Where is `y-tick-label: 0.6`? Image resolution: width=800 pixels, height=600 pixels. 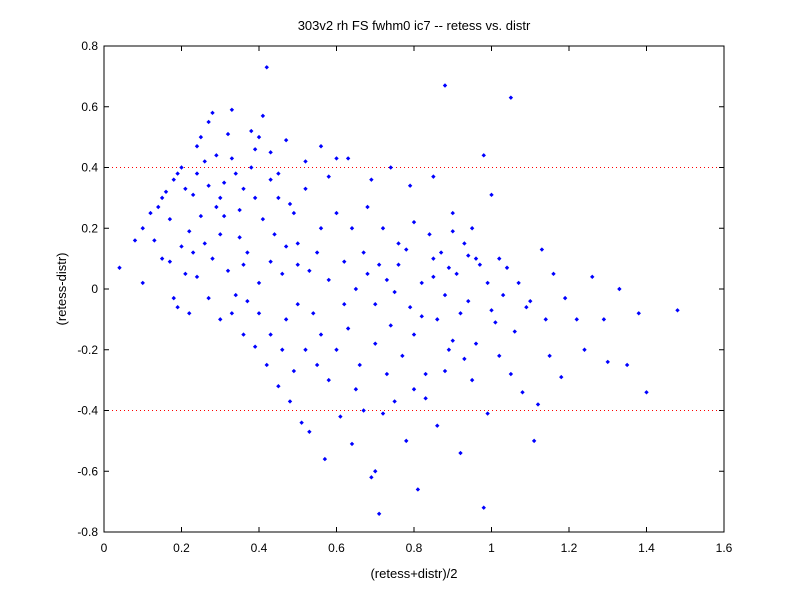 y-tick-label: 0.6 is located at coordinates (89, 107).